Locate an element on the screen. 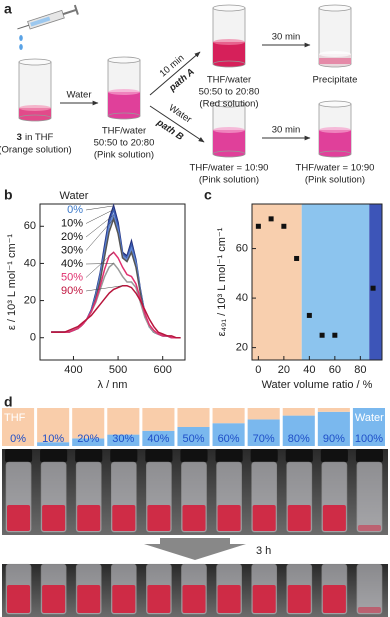  time-arrow is located at coordinates (195, 549).